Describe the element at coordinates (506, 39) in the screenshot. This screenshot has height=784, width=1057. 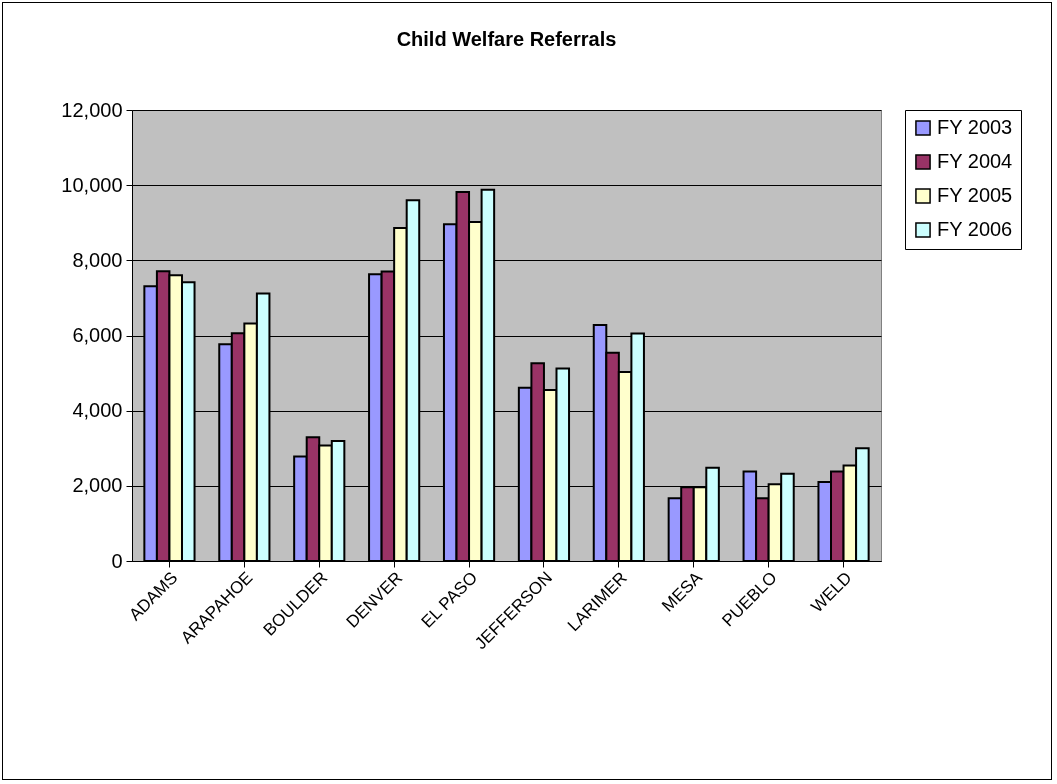
I see `chart-title: Child Welfare Referrals` at that location.